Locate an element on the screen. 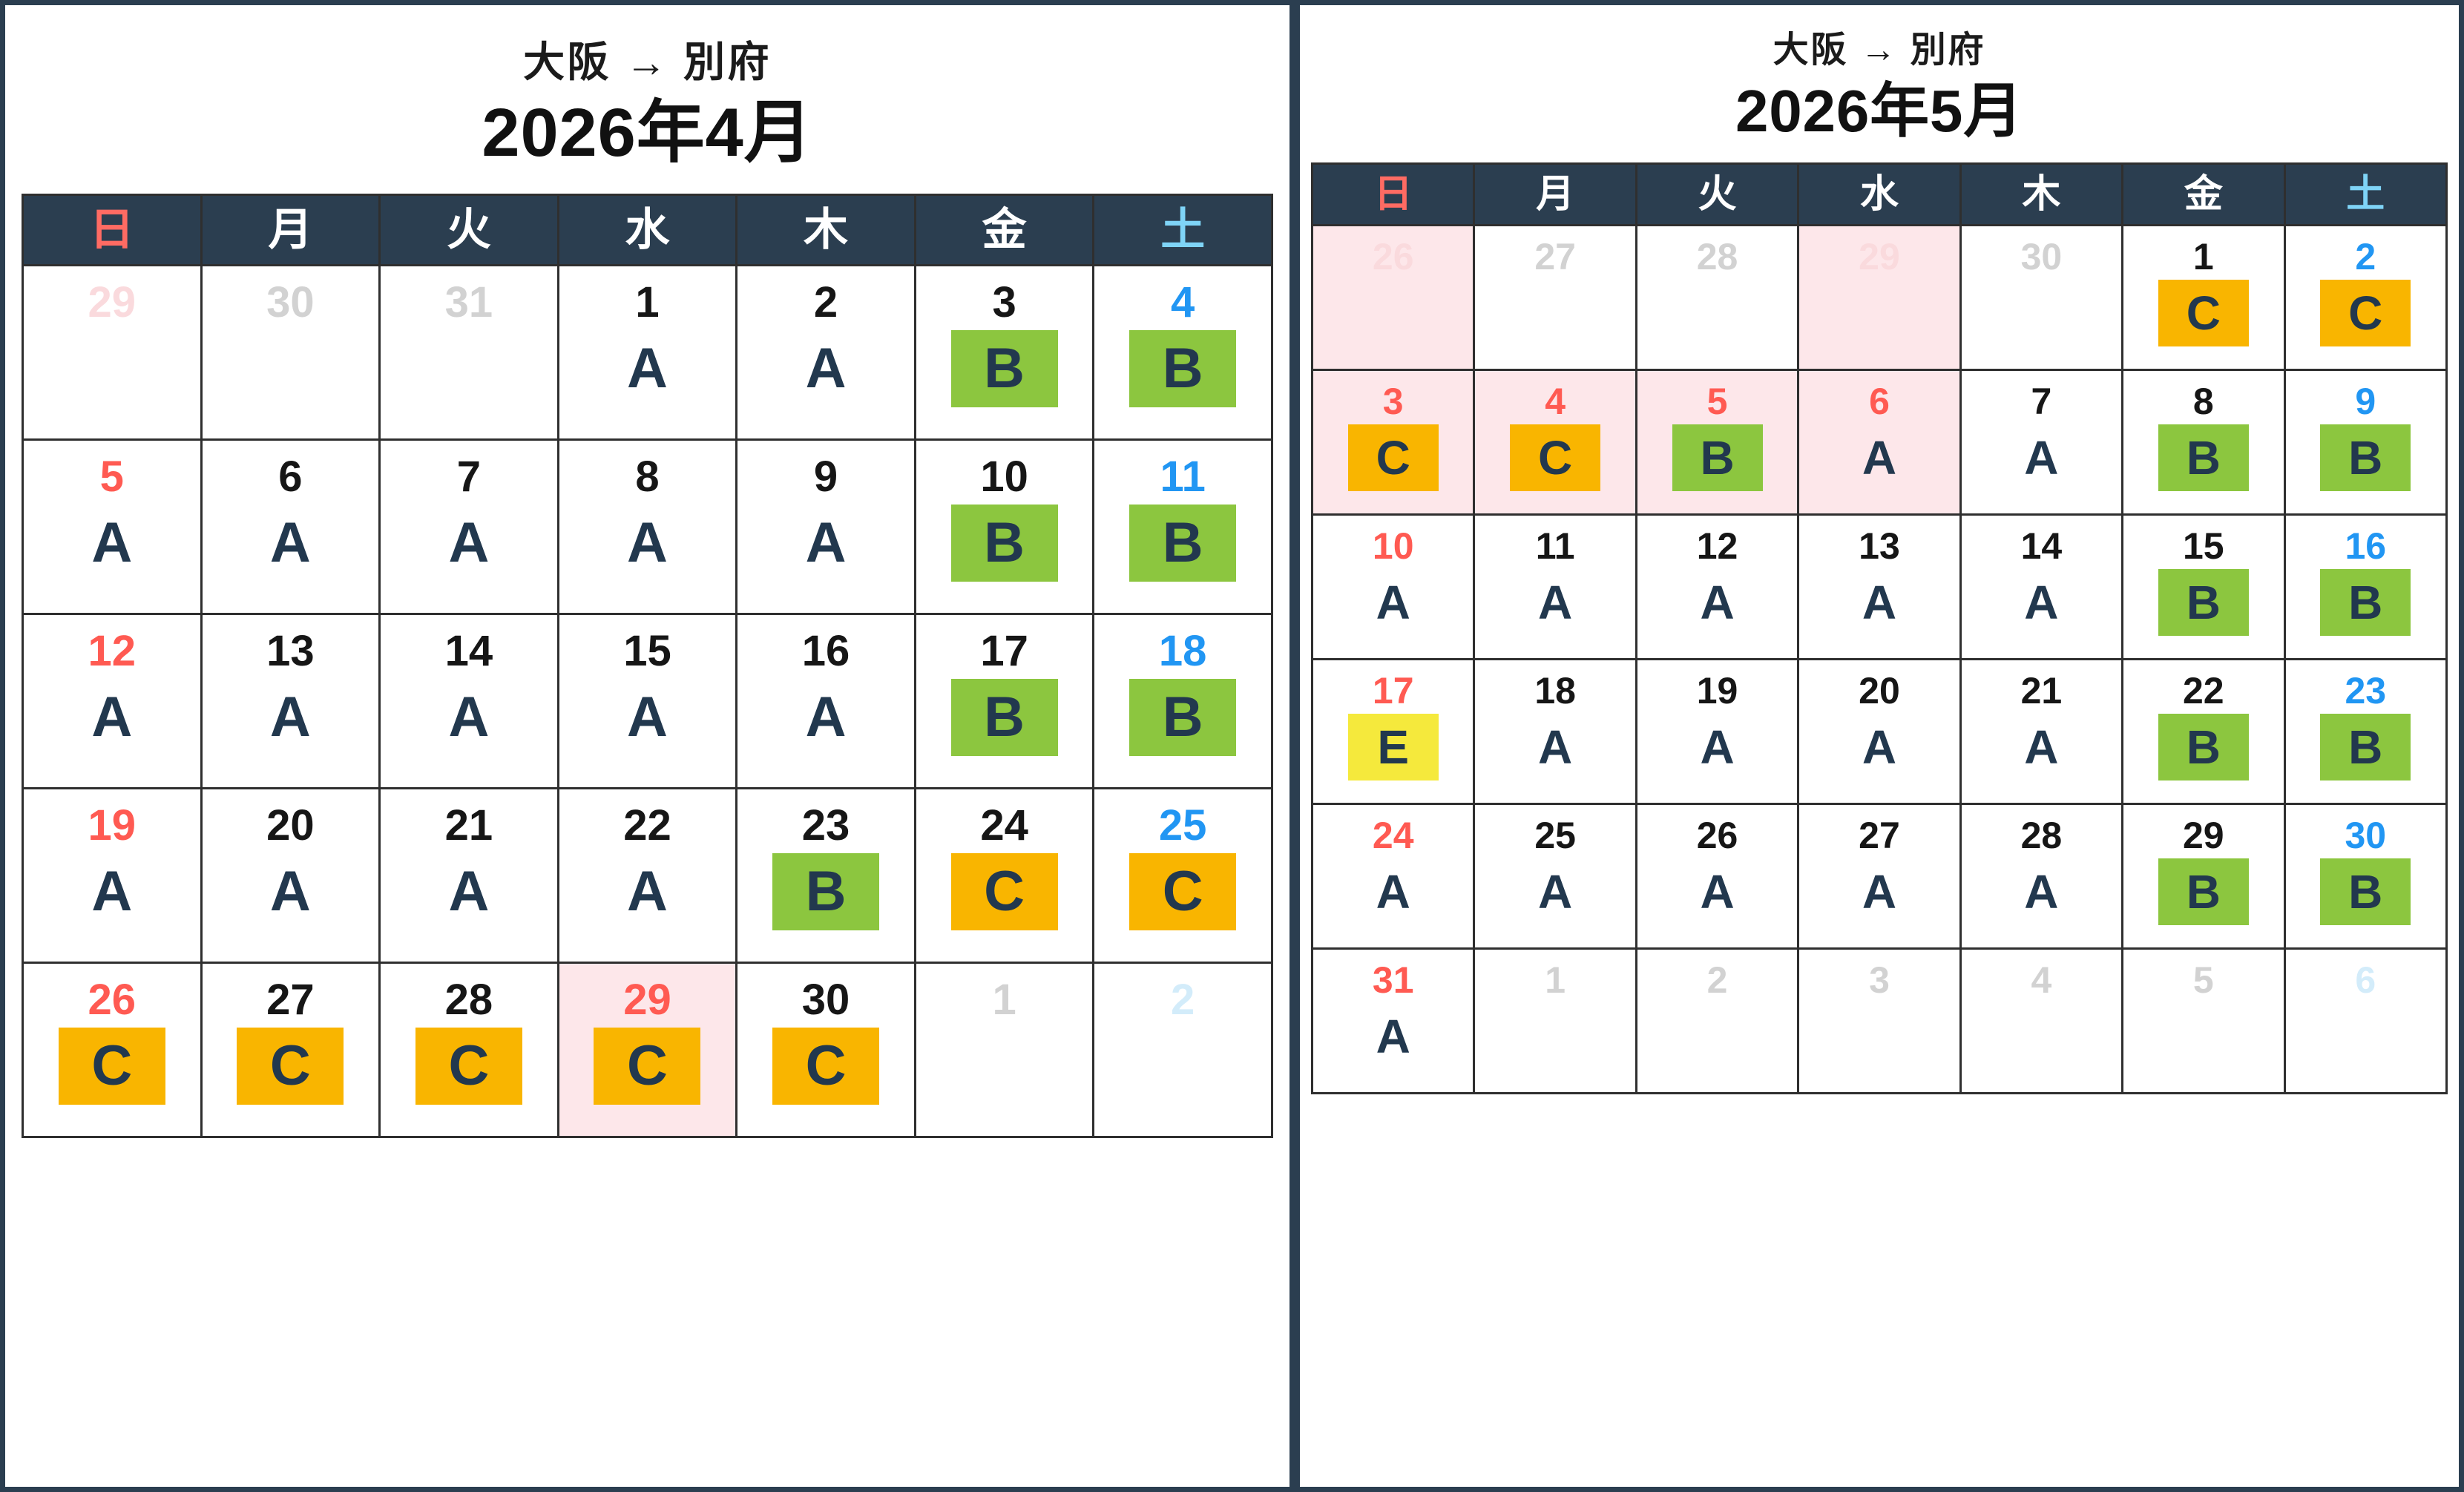 This screenshot has height=1492, width=2464. calendar-day-cell: 29 B is located at coordinates (2203, 876).